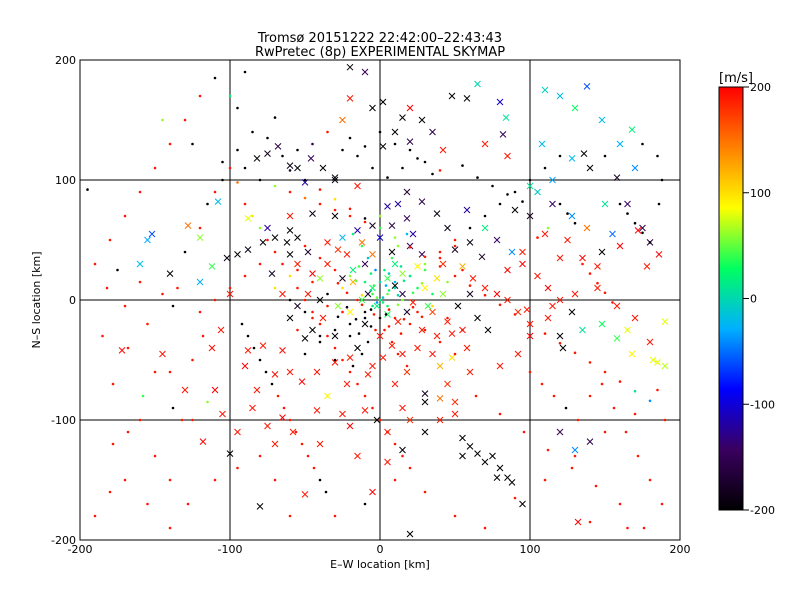  What do you see at coordinates (760, 193) in the screenshot?
I see `colorbar-tick-label-1: 100` at bounding box center [760, 193].